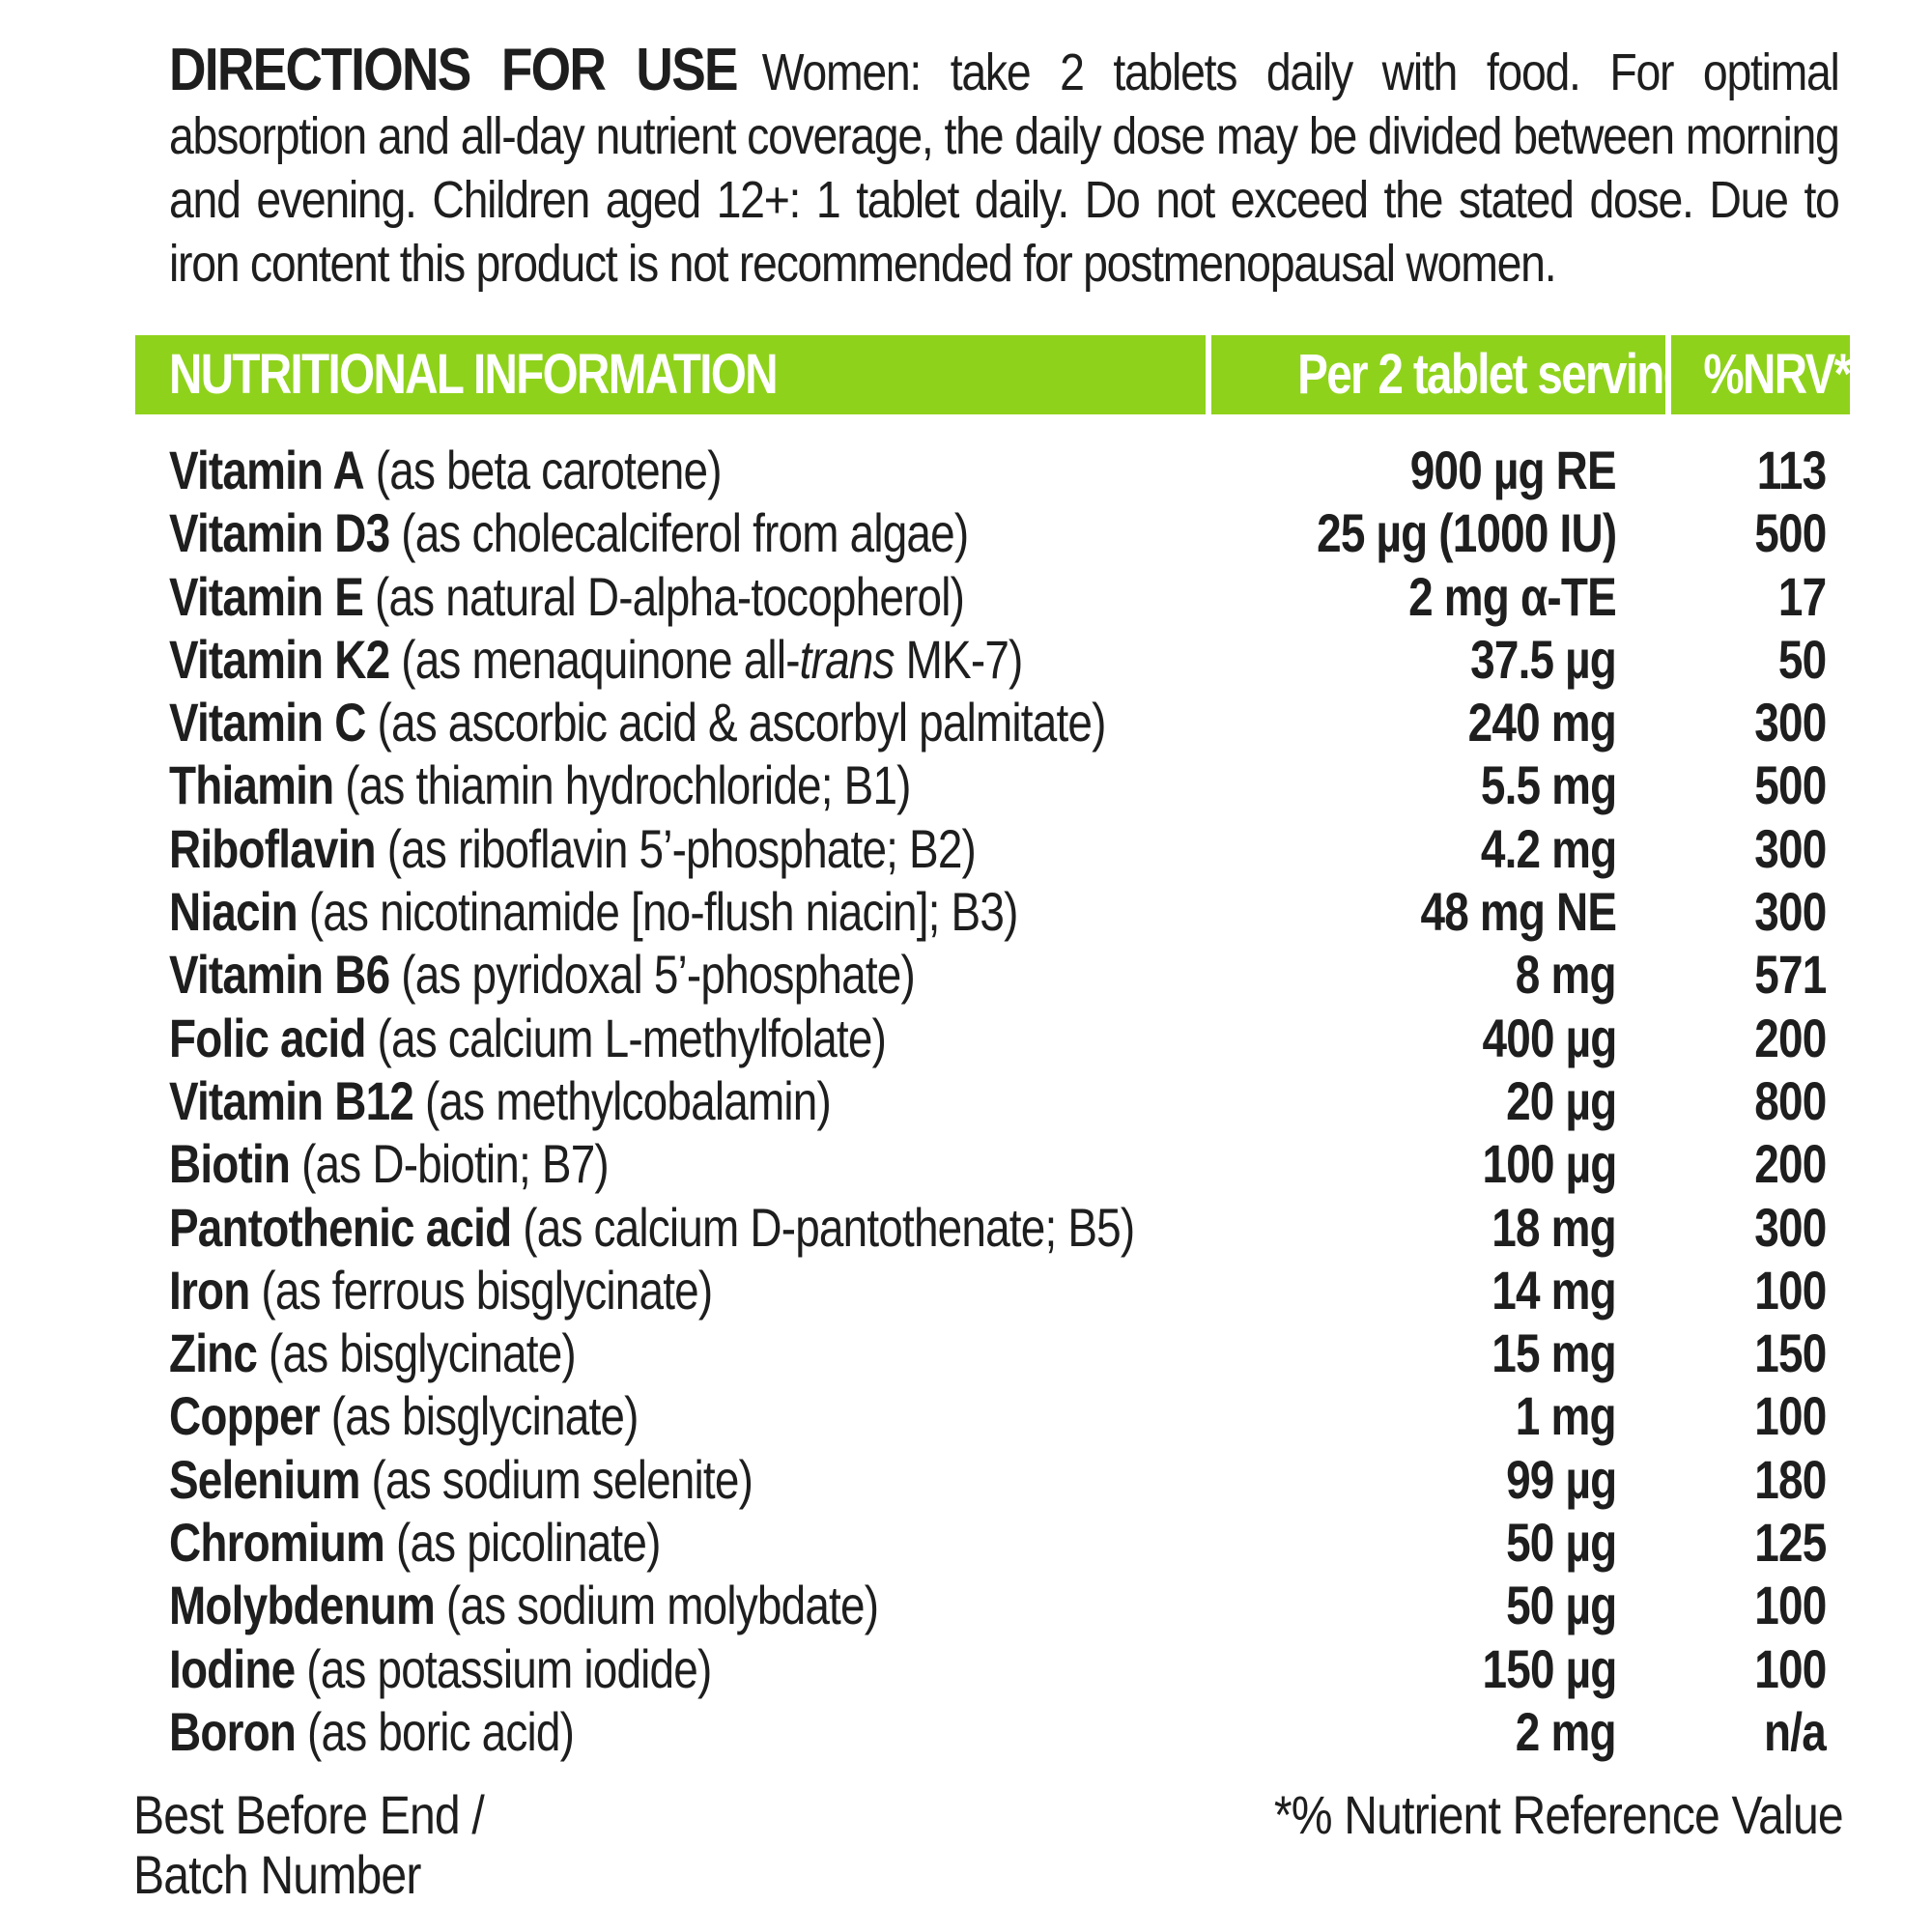  I want to click on nutrient-source: (as cholecalciferol from algae), so click(679, 533).